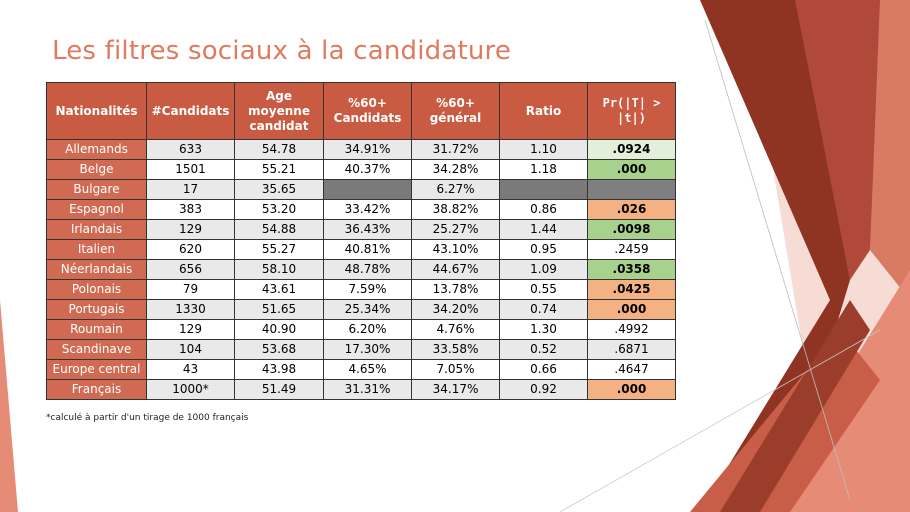 The height and width of the screenshot is (512, 910). Describe the element at coordinates (282, 51) in the screenshot. I see `slide-title: Les filtres sociaux à la candidature` at that location.